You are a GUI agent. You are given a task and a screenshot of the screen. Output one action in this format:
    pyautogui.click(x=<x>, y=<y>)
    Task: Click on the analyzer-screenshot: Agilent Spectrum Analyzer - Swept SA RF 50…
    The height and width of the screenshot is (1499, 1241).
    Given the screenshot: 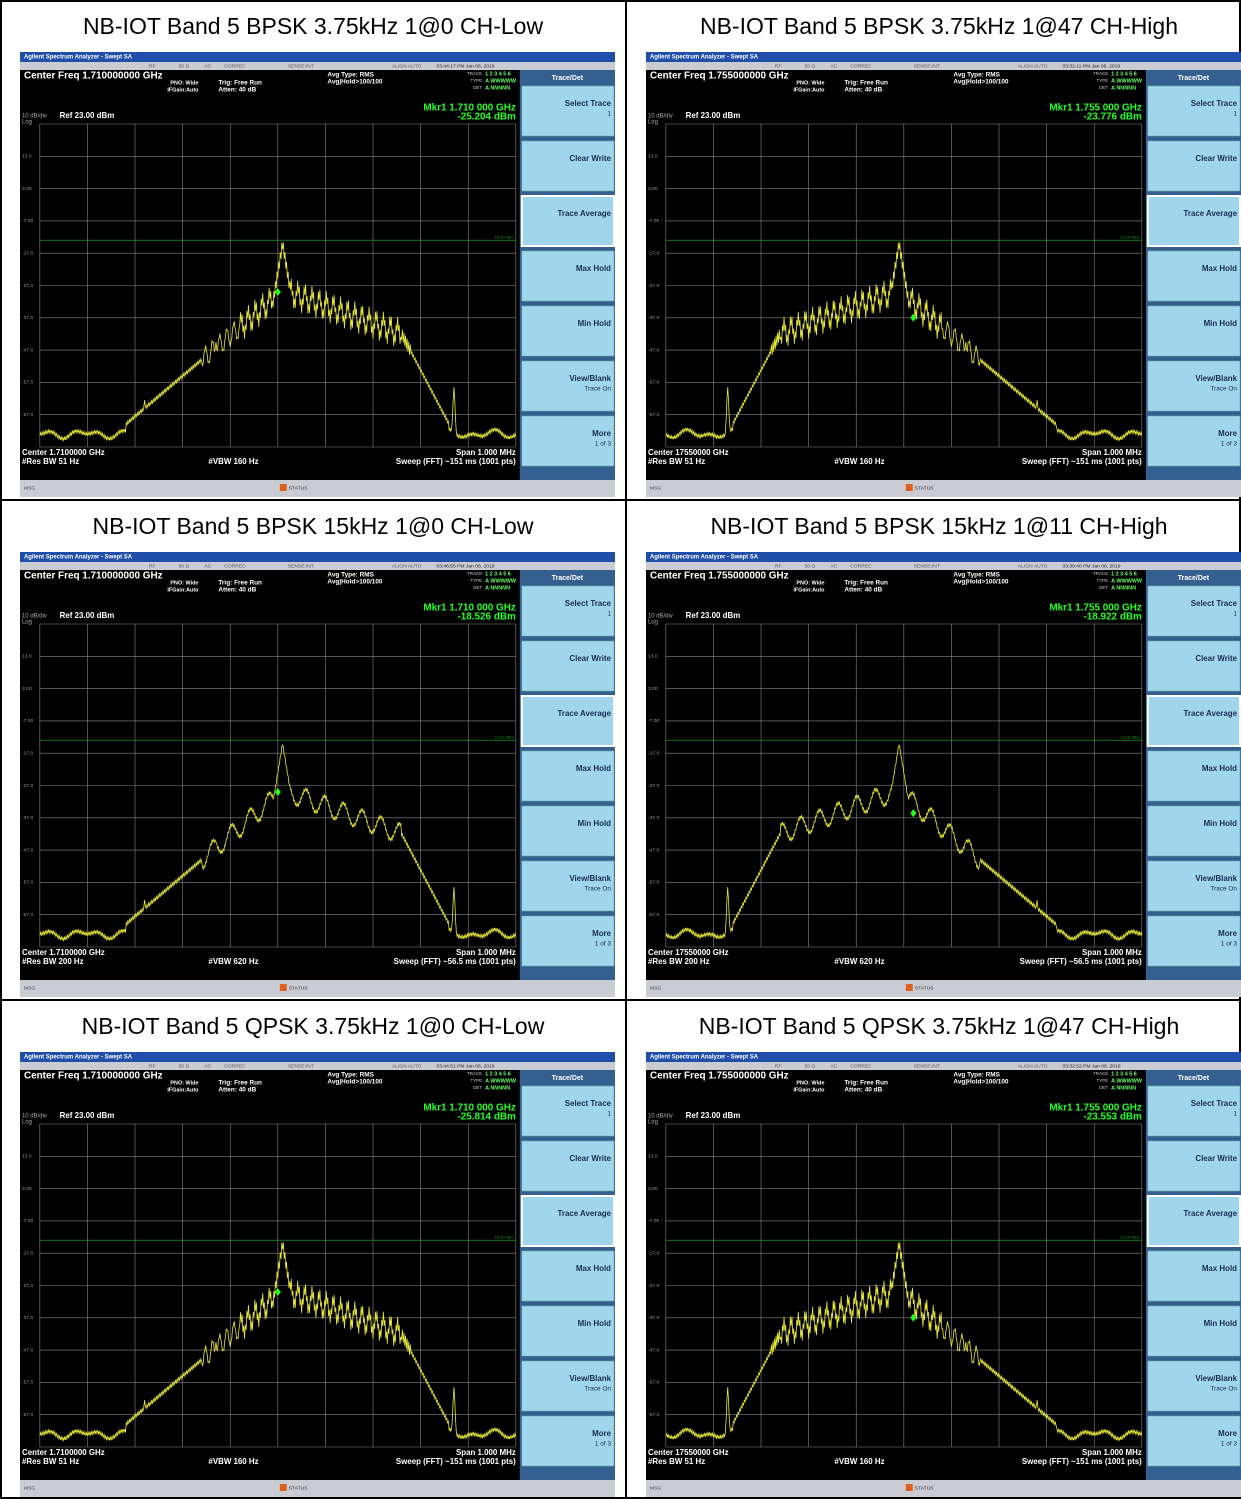 What is the action you would take?
    pyautogui.click(x=943, y=274)
    